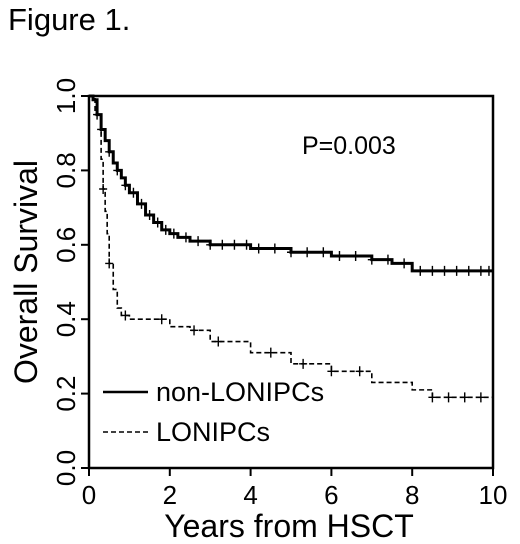 The image size is (520, 544). Describe the element at coordinates (66, 96) in the screenshot. I see `y-tick-label: 1.0` at that location.